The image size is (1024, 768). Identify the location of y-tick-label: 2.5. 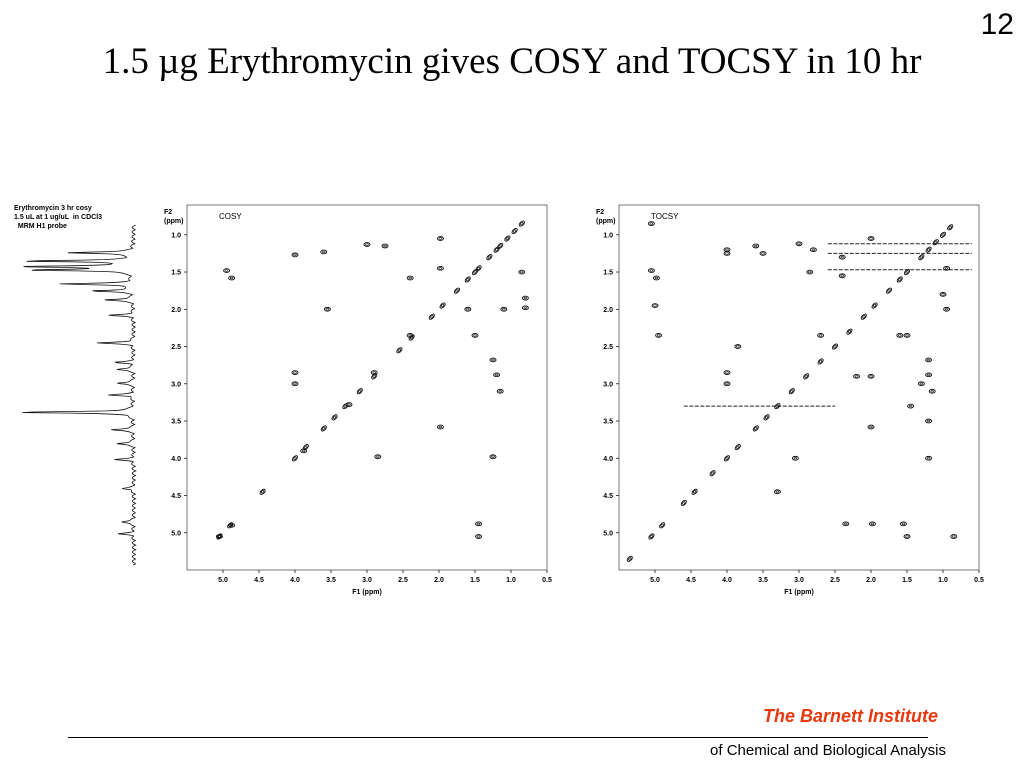
(608, 347).